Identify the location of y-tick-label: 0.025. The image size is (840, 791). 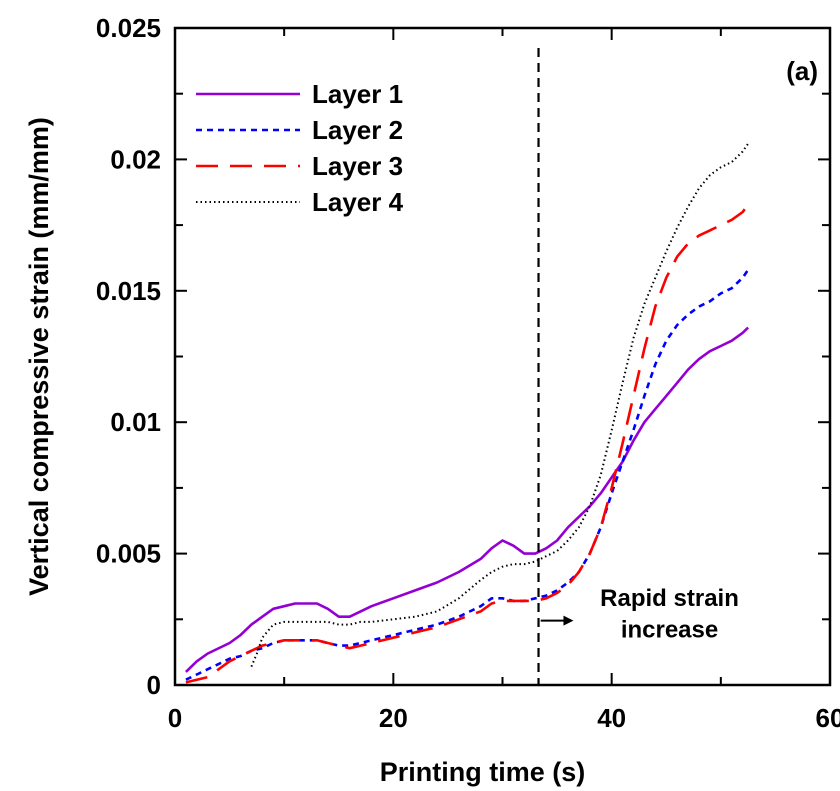
(128, 28).